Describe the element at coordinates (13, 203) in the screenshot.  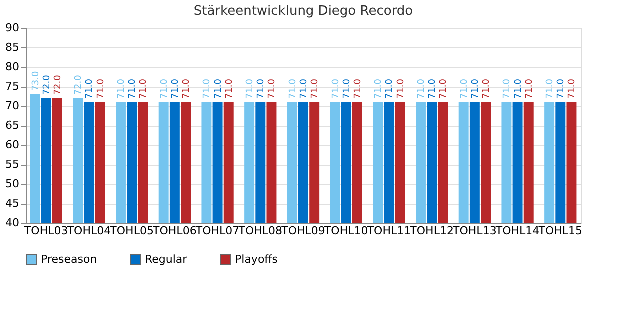
I see `y-tick-label: 45` at that location.